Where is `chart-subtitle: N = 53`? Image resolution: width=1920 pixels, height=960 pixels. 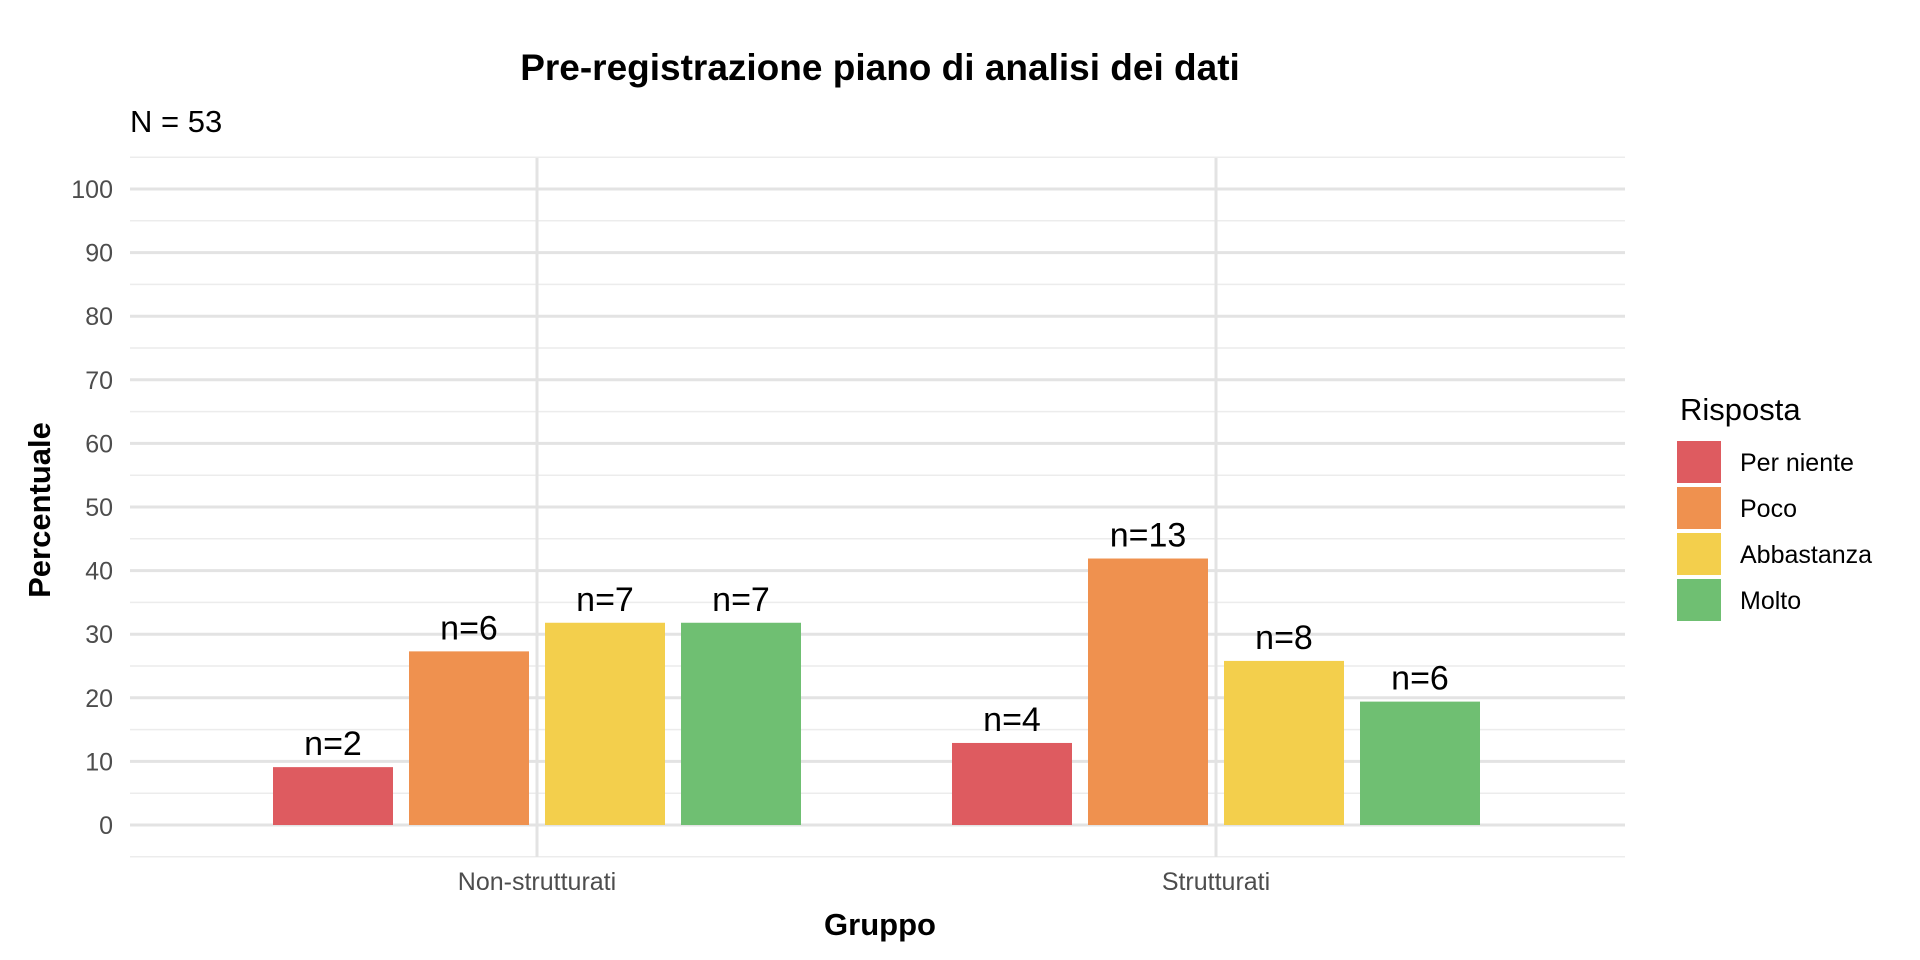
chart-subtitle: N = 53 is located at coordinates (176, 121).